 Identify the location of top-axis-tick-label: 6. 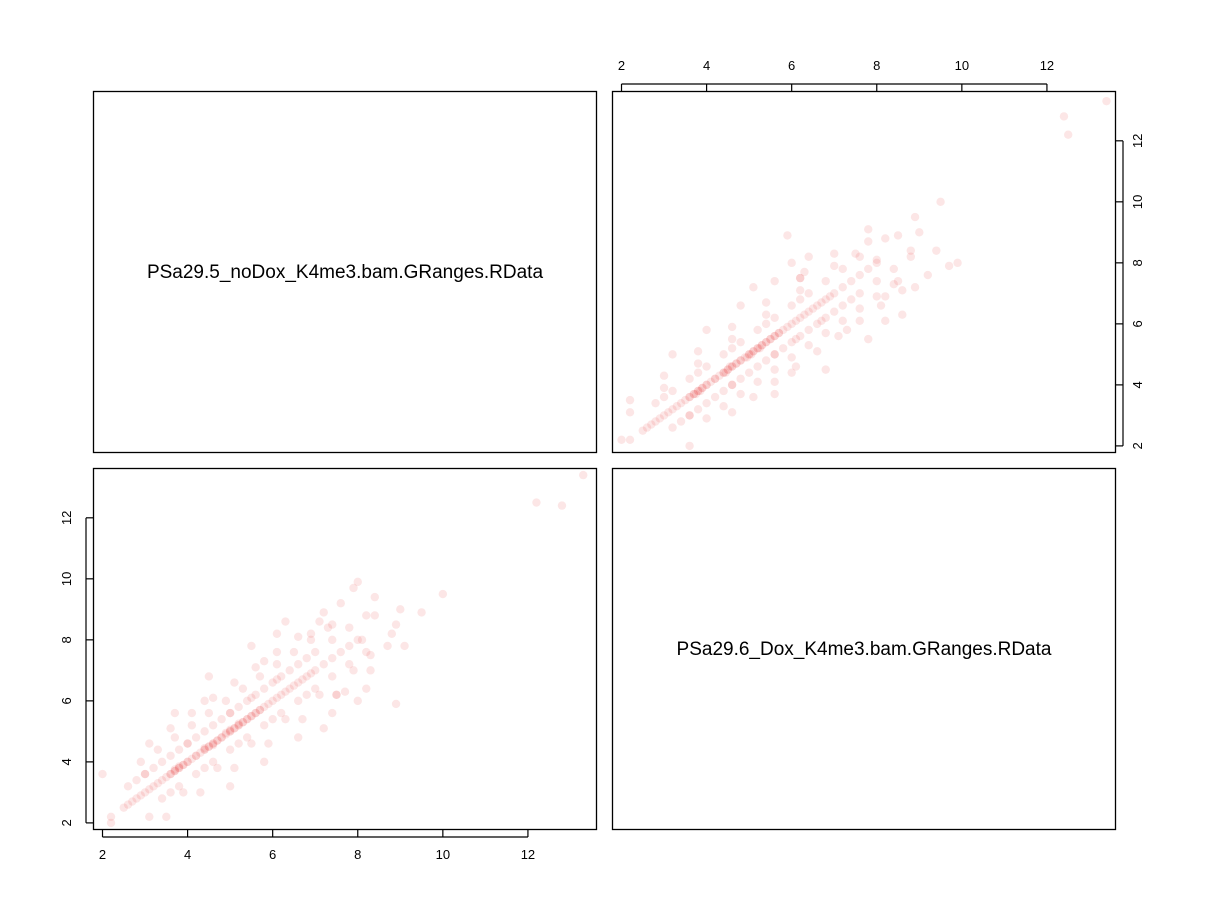
(791, 65).